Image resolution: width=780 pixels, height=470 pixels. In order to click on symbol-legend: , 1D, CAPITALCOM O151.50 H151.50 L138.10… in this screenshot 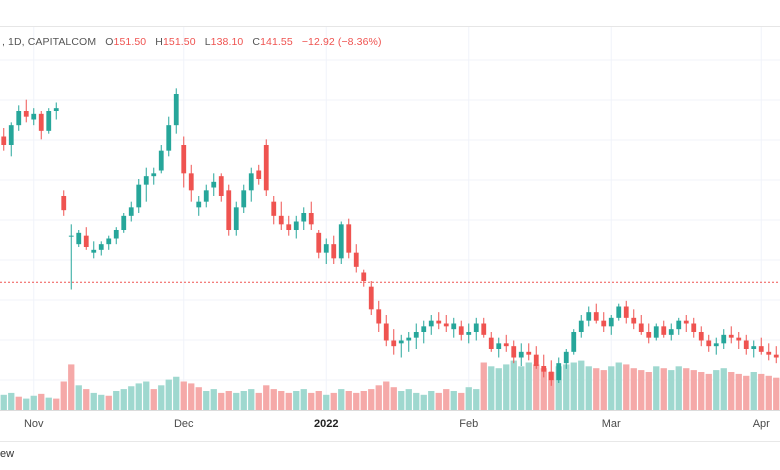, I will do `click(192, 42)`.